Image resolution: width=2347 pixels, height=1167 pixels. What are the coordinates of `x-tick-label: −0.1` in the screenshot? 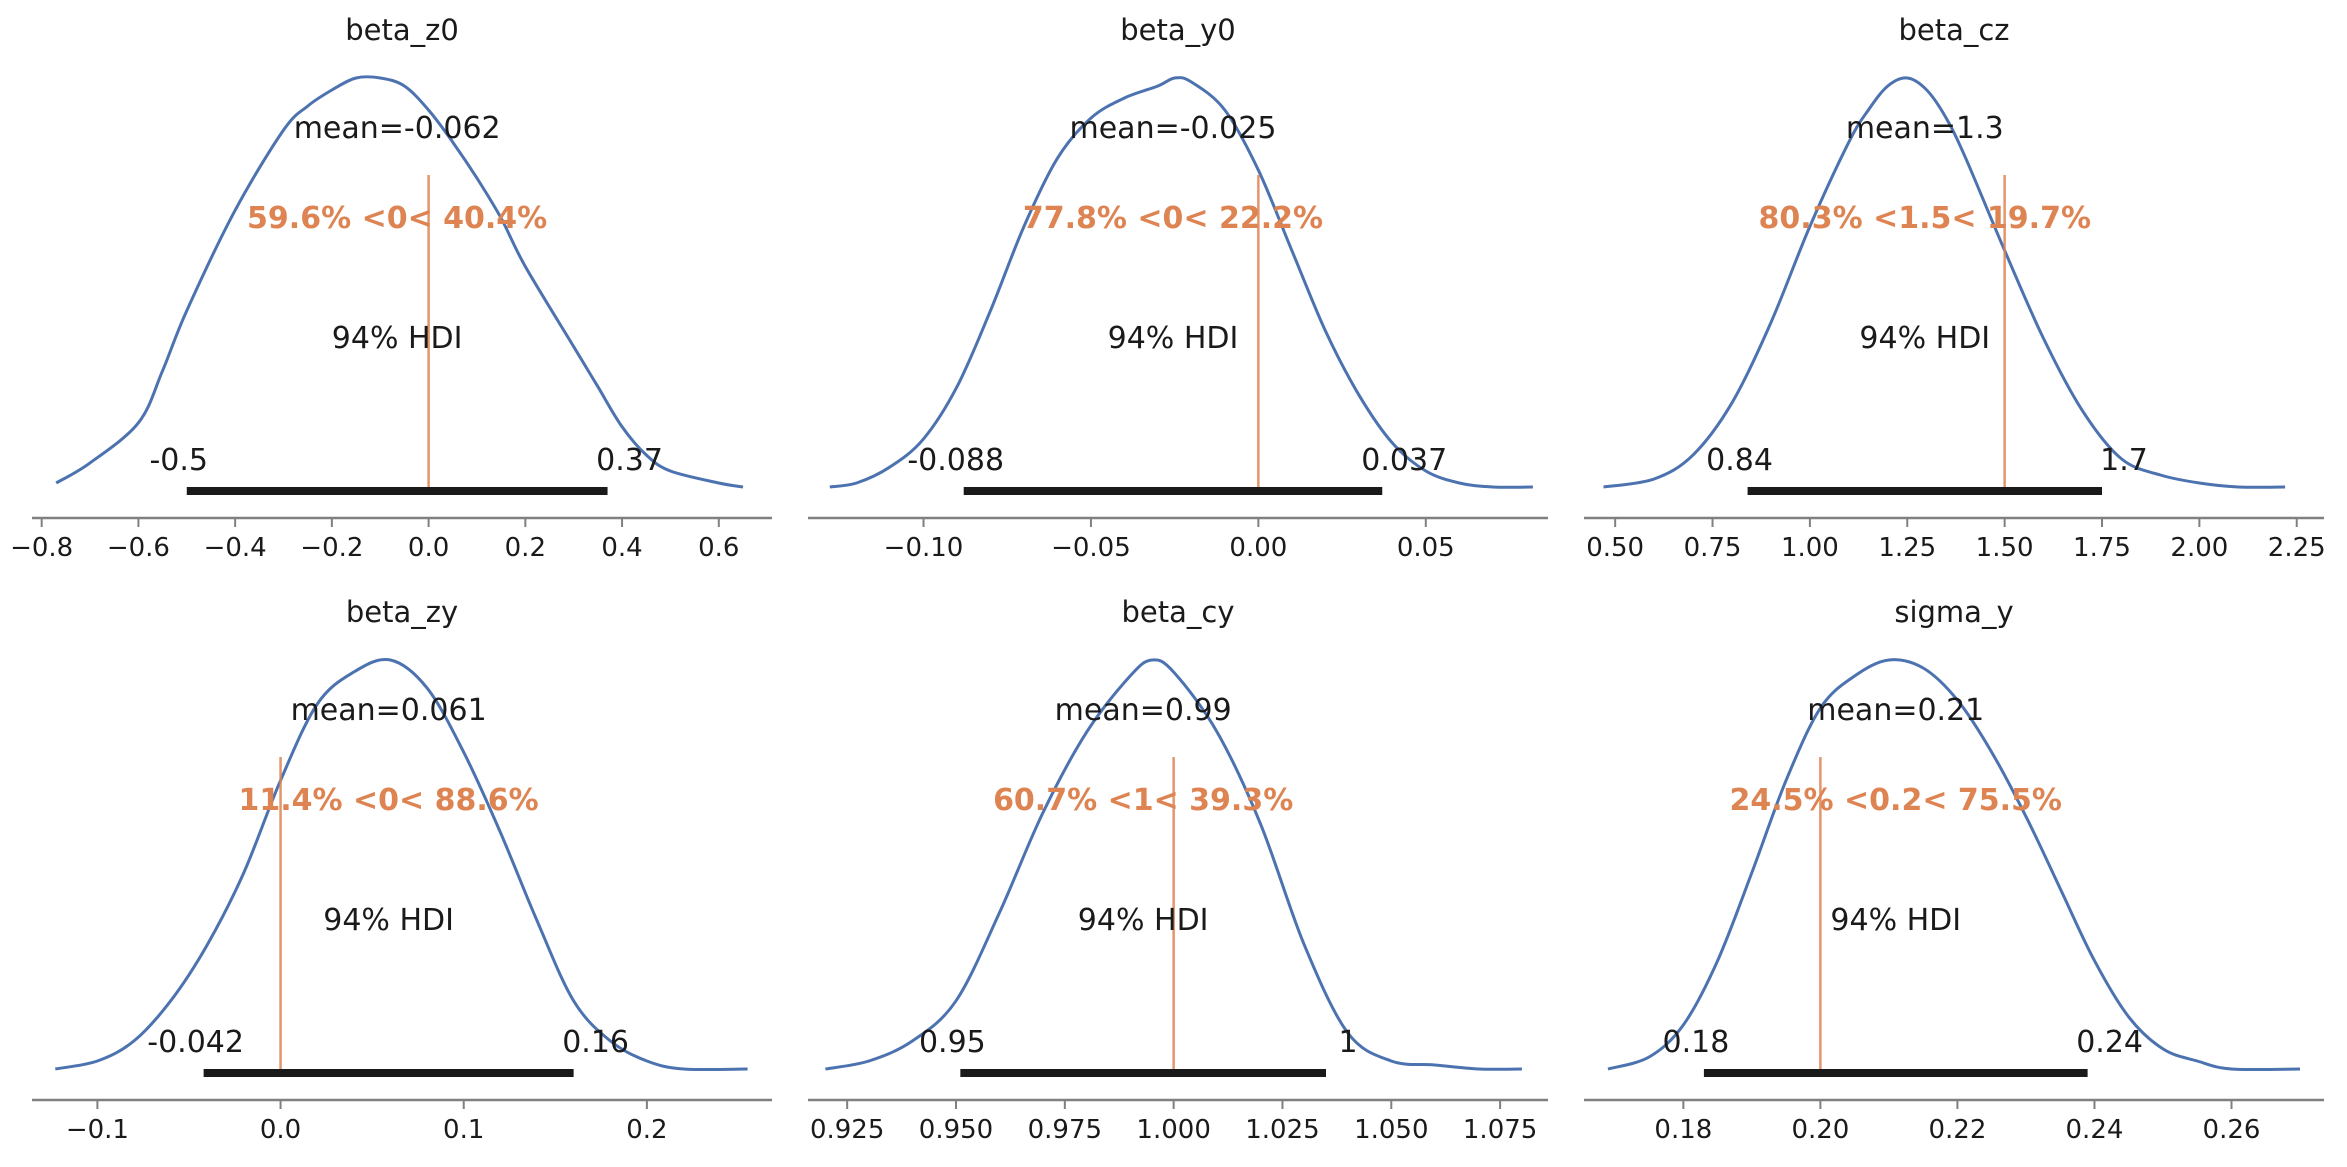 It's located at (97, 1130).